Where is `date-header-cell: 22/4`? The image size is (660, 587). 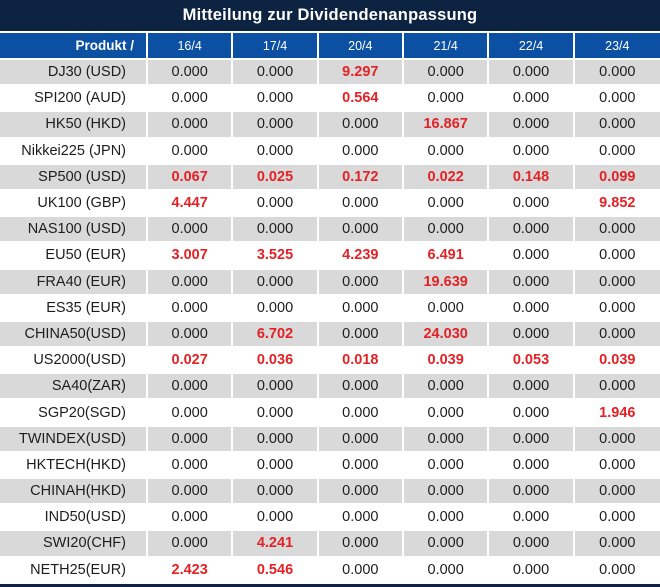
date-header-cell: 22/4 is located at coordinates (532, 46).